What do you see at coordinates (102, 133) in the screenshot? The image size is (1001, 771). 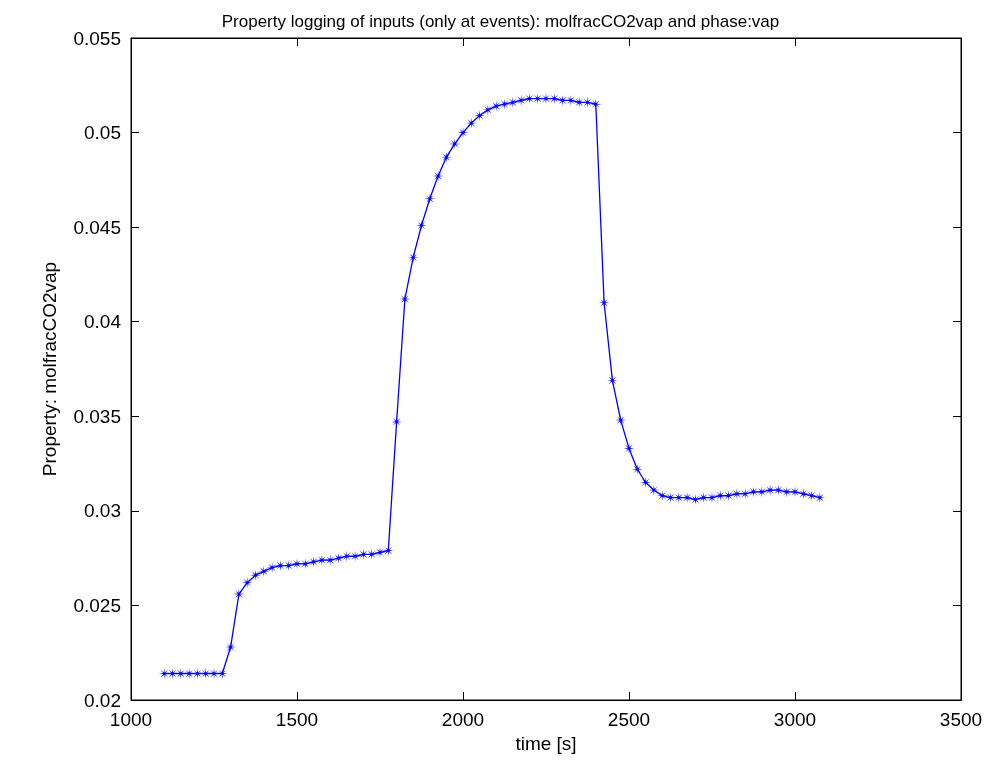 I see `y-tick-label: 0.05` at bounding box center [102, 133].